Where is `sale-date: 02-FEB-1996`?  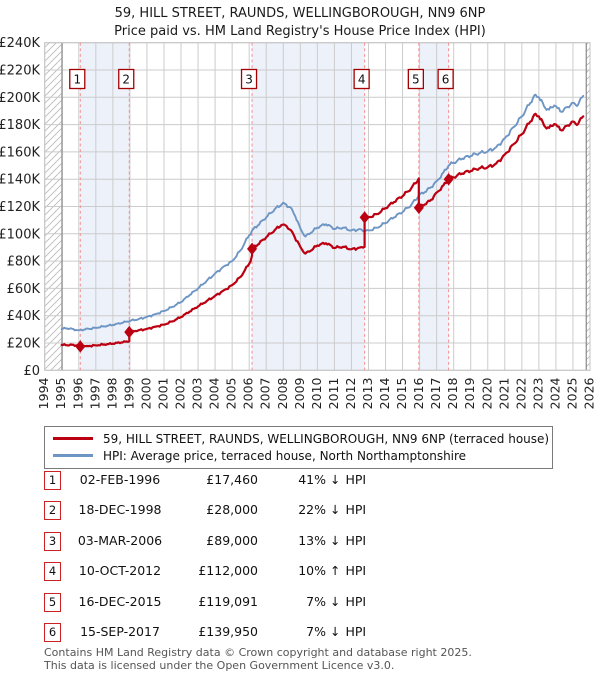 sale-date: 02-FEB-1996 is located at coordinates (120, 479).